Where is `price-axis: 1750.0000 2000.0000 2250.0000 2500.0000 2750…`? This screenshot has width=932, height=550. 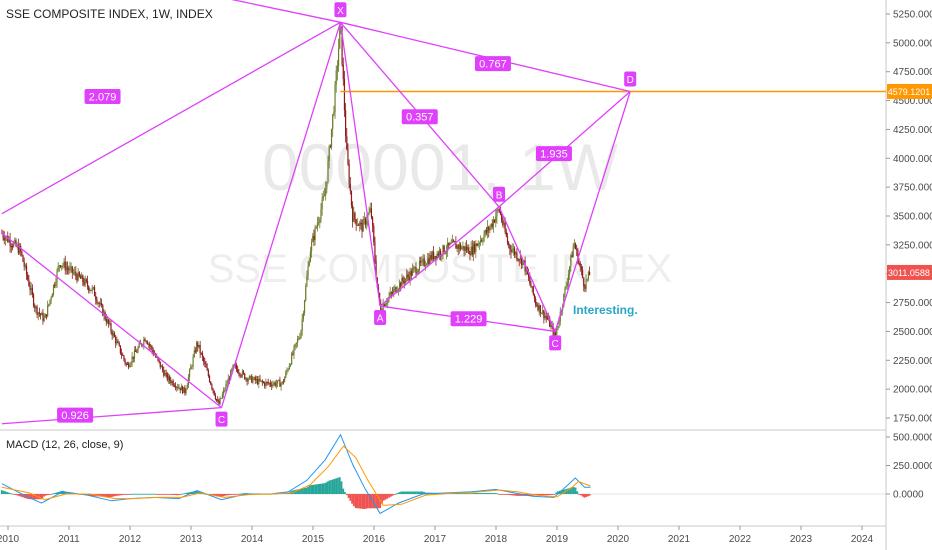 price-axis: 1750.0000 2000.0000 2250.0000 2500.0000 2750… is located at coordinates (909, 255).